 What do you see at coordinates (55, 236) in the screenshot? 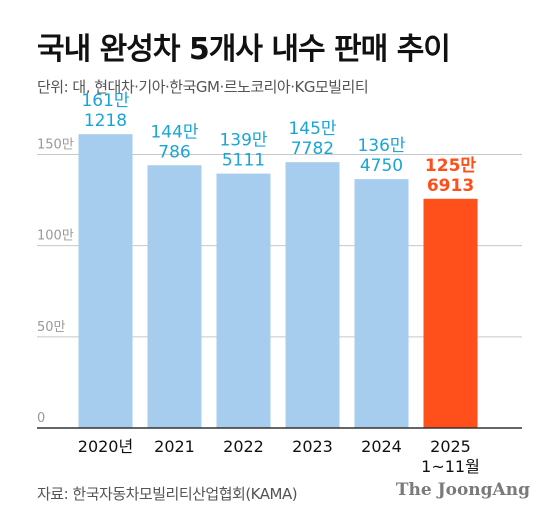
I see `y-tick-label: 100만` at bounding box center [55, 236].